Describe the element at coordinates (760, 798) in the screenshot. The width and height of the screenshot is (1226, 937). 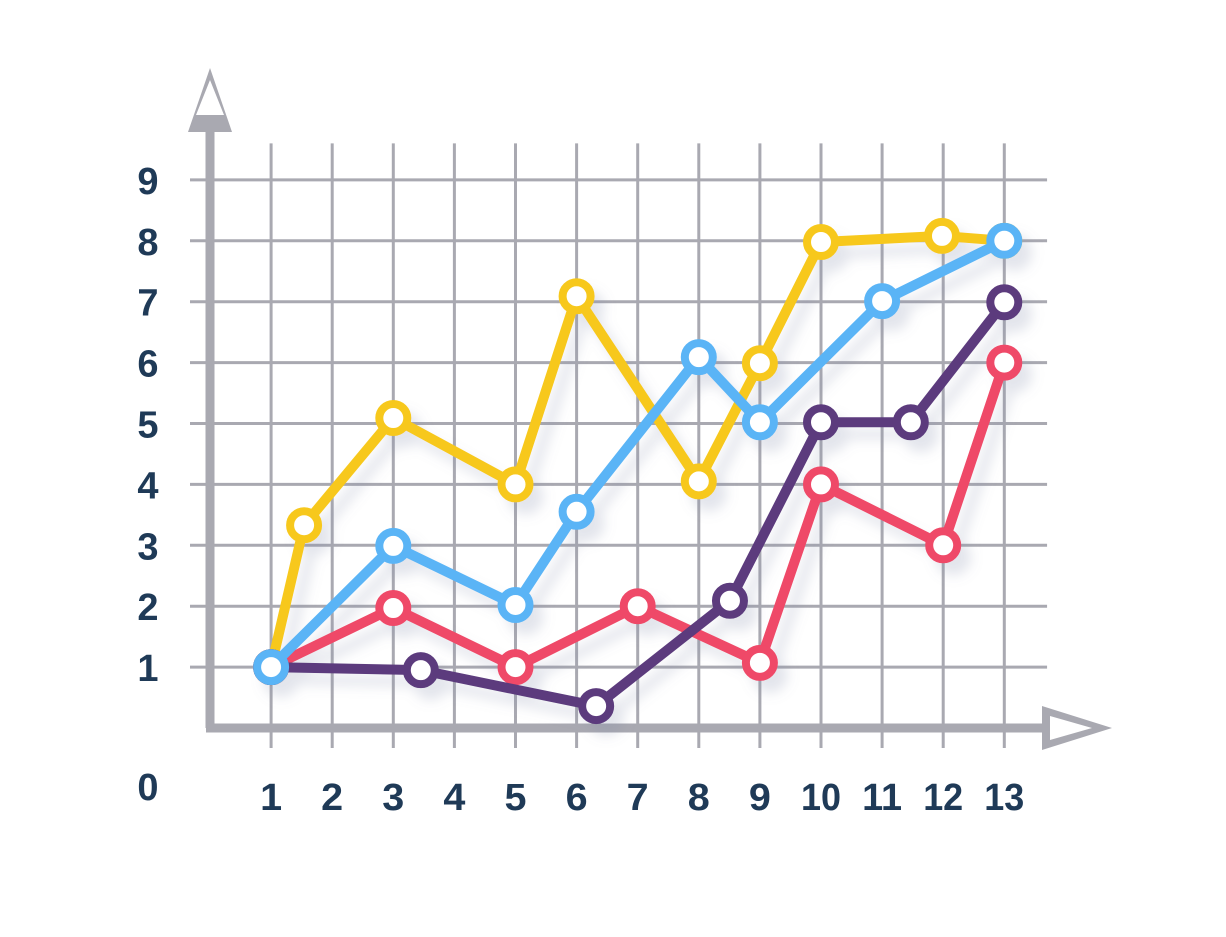
I see `x-tick-label: 9` at that location.